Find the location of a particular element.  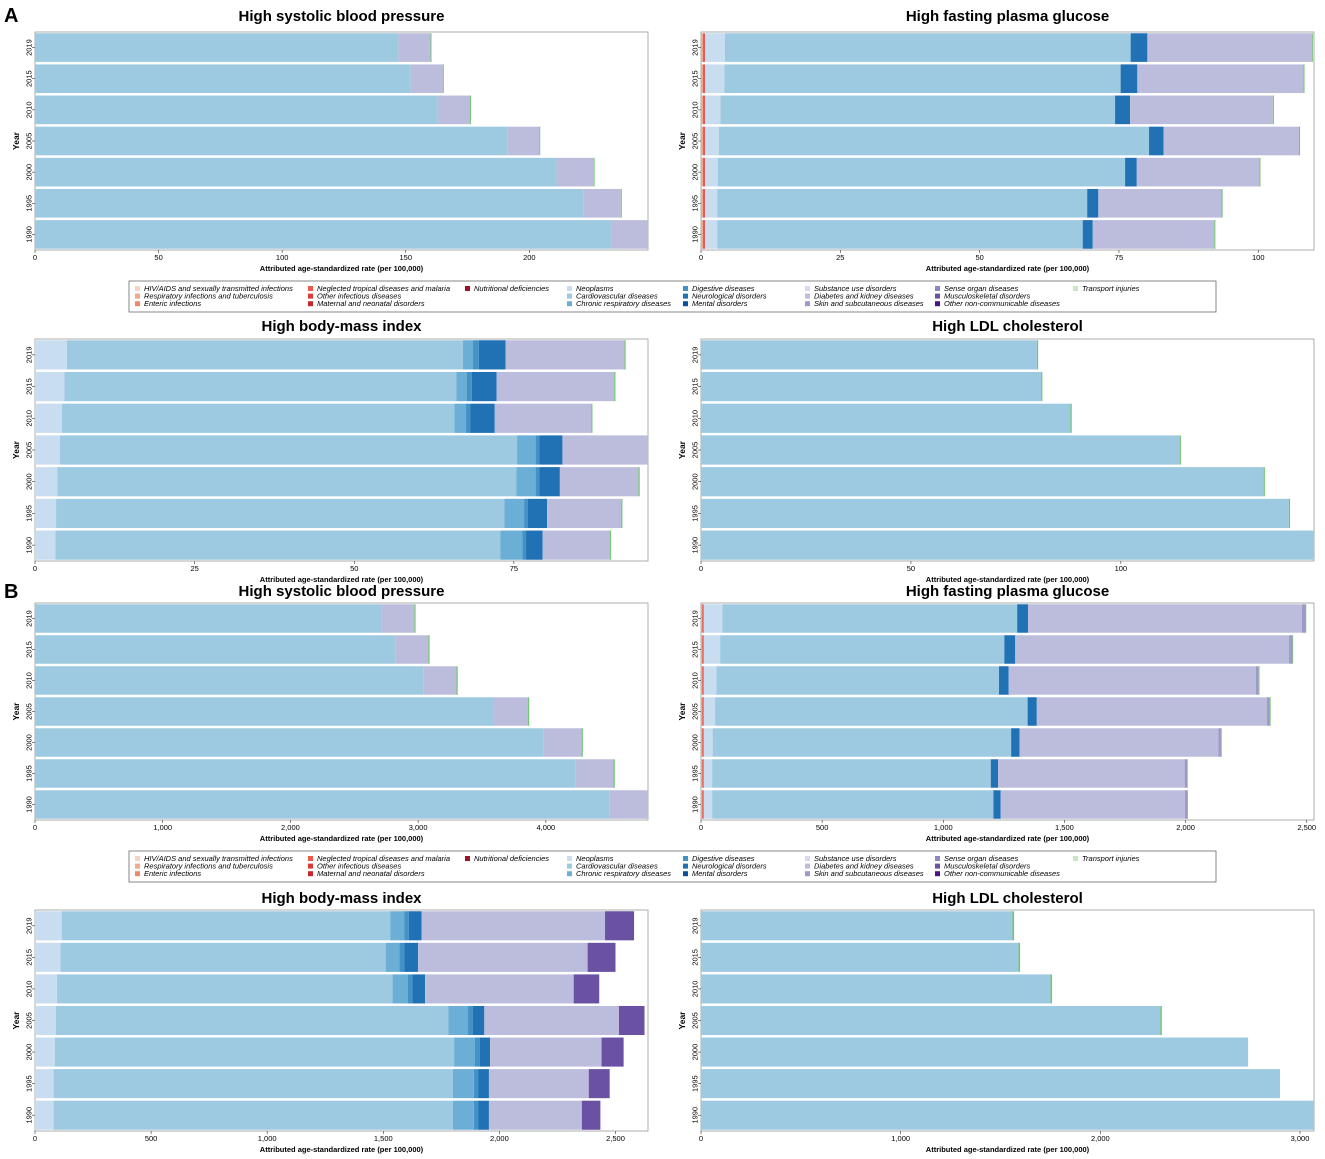

bar-1995-diabetes-and-kidney-diseases is located at coordinates (584, 513).